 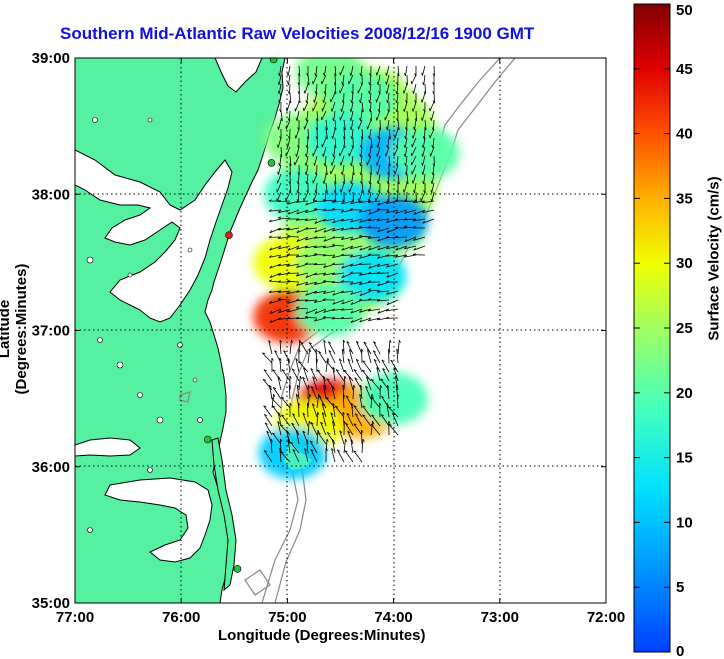 What do you see at coordinates (287, 617) in the screenshot?
I see `x-tick-label: 75:00` at bounding box center [287, 617].